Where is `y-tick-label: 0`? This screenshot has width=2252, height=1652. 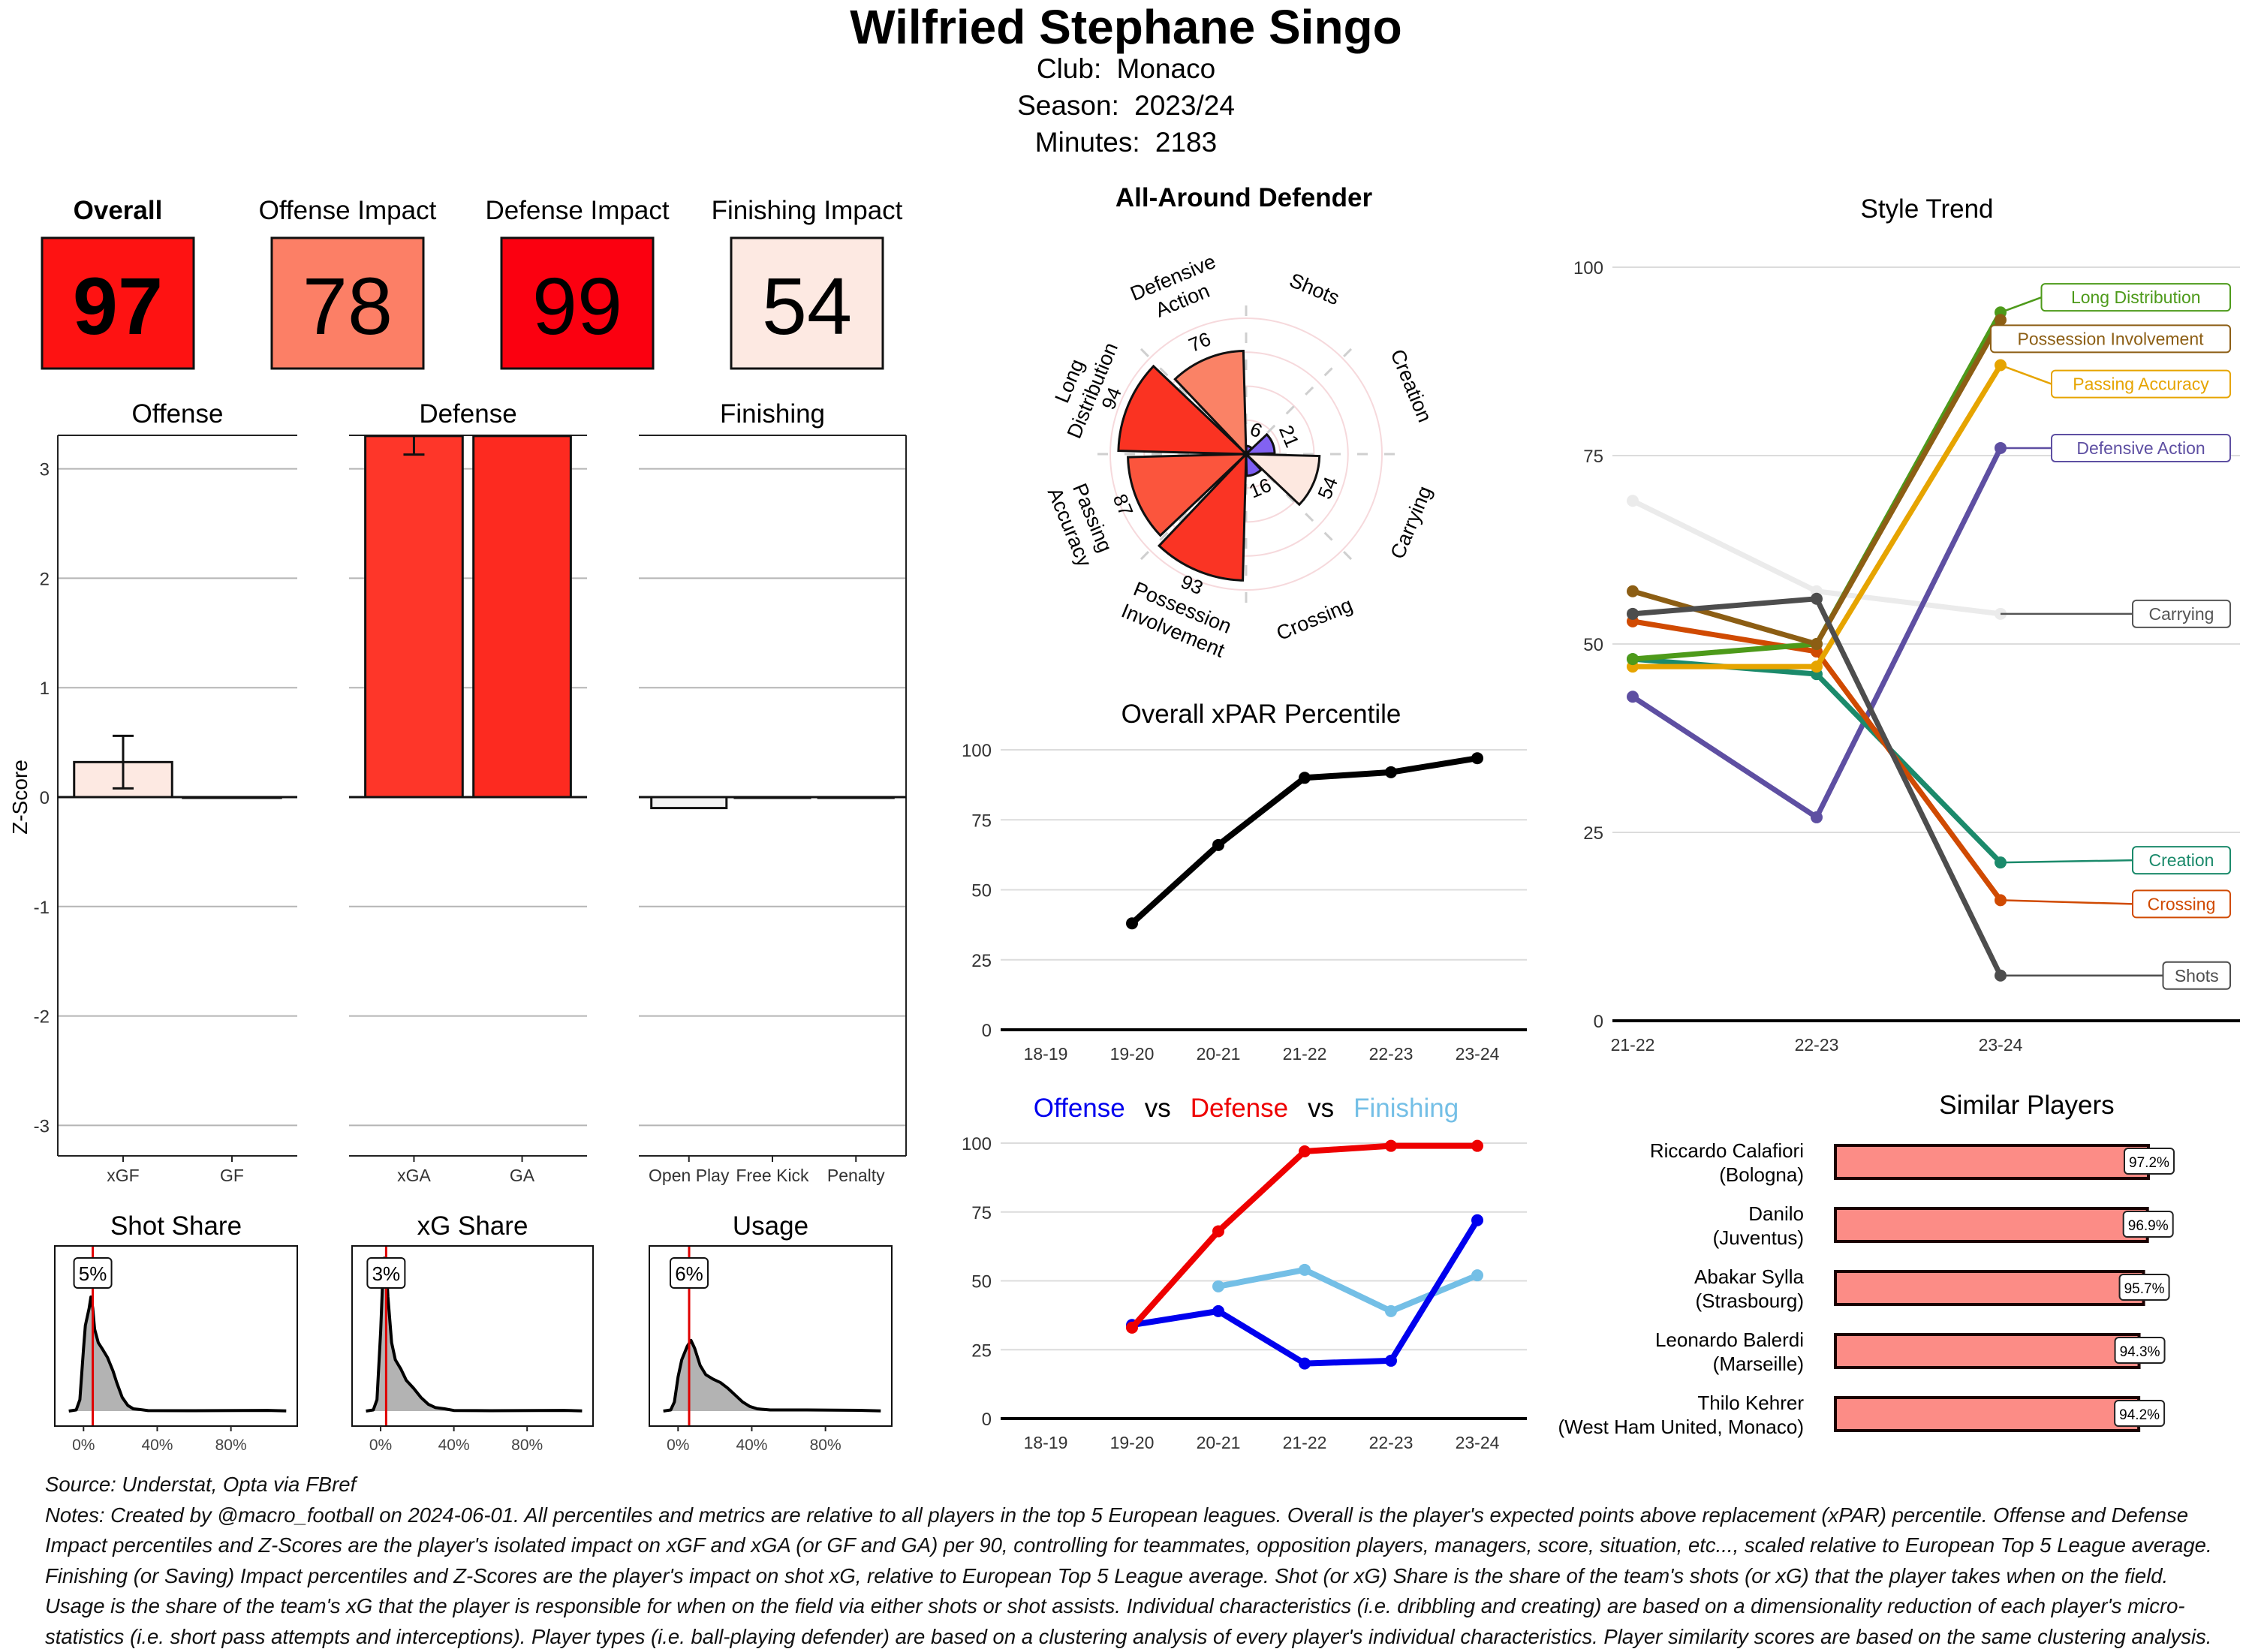
y-tick-label: 0 is located at coordinates (45, 798).